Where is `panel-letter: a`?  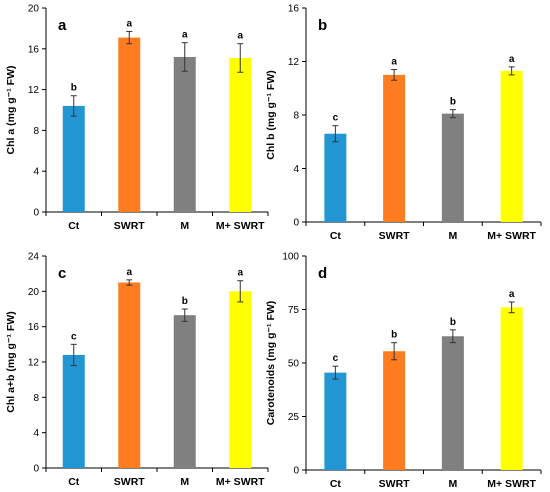 panel-letter: a is located at coordinates (62, 25).